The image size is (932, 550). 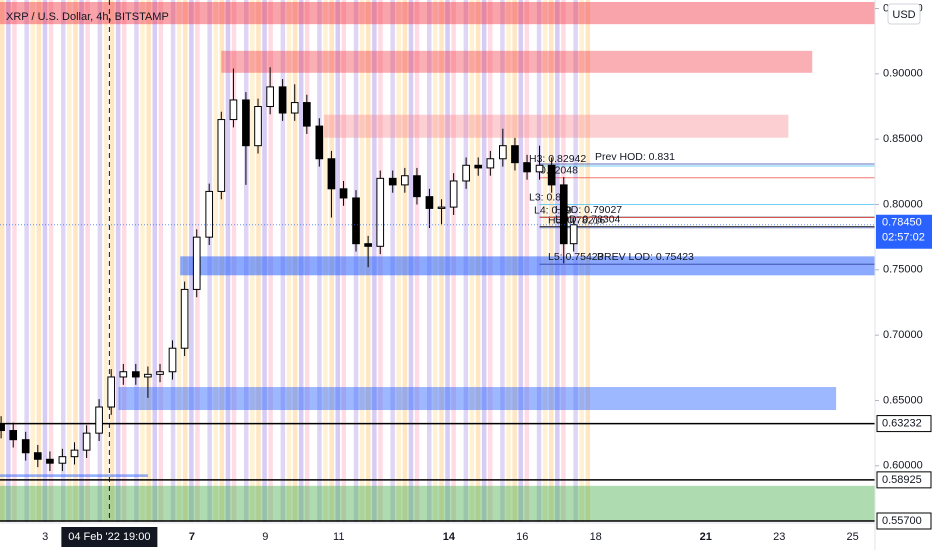 What do you see at coordinates (902, 223) in the screenshot?
I see `last-price-label: 0.78450` at bounding box center [902, 223].